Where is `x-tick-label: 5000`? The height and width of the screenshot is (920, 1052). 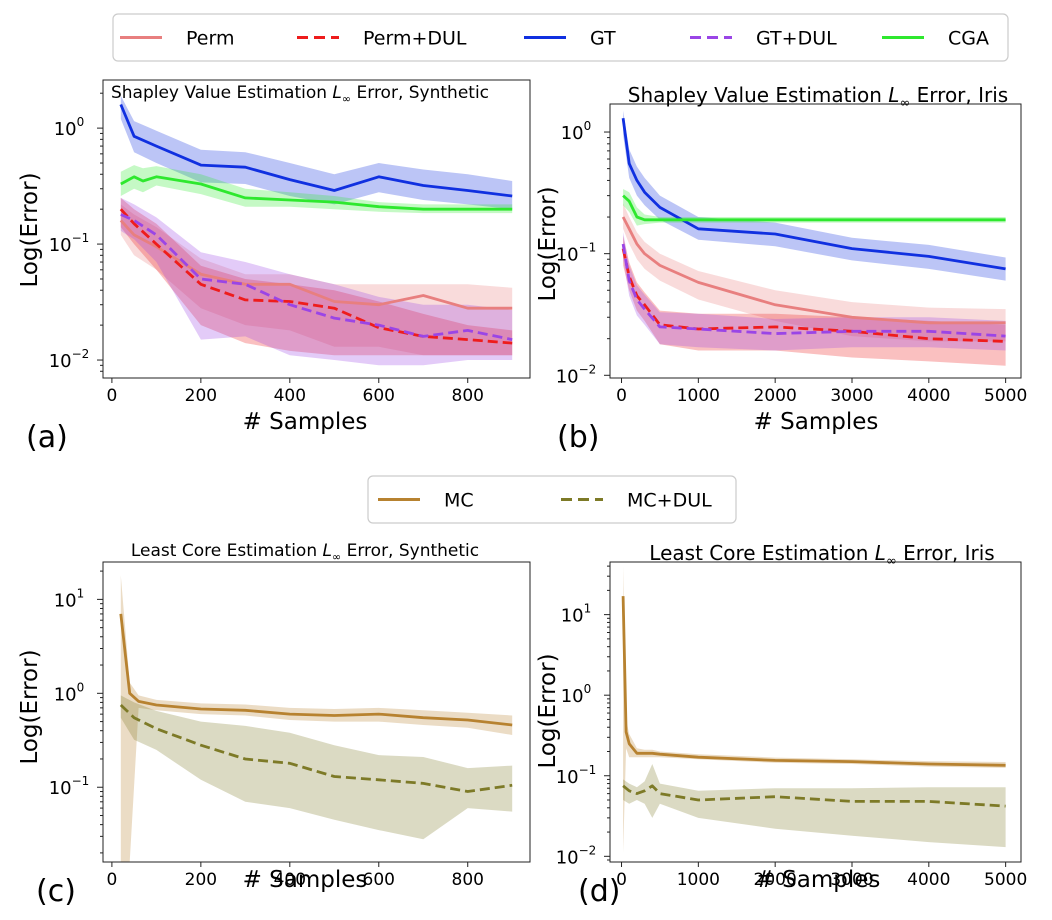
x-tick-label: 5000 is located at coordinates (1005, 880).